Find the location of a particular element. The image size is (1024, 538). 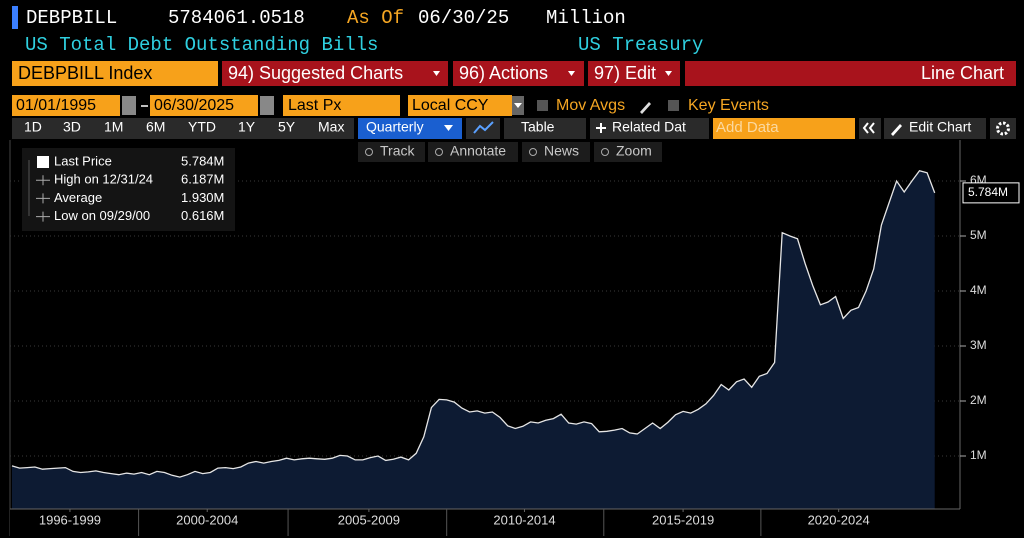

field: Last Px is located at coordinates (314, 105).